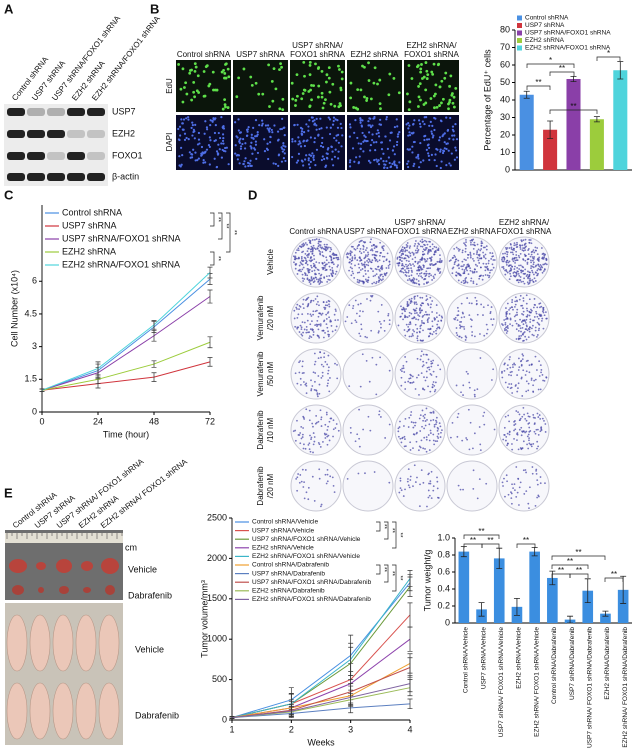  What do you see at coordinates (536, 682) in the screenshot?
I see `x-tick-label: EZH2 shRNA/ FOXO1 shRNA/Vehicle` at bounding box center [536, 682].